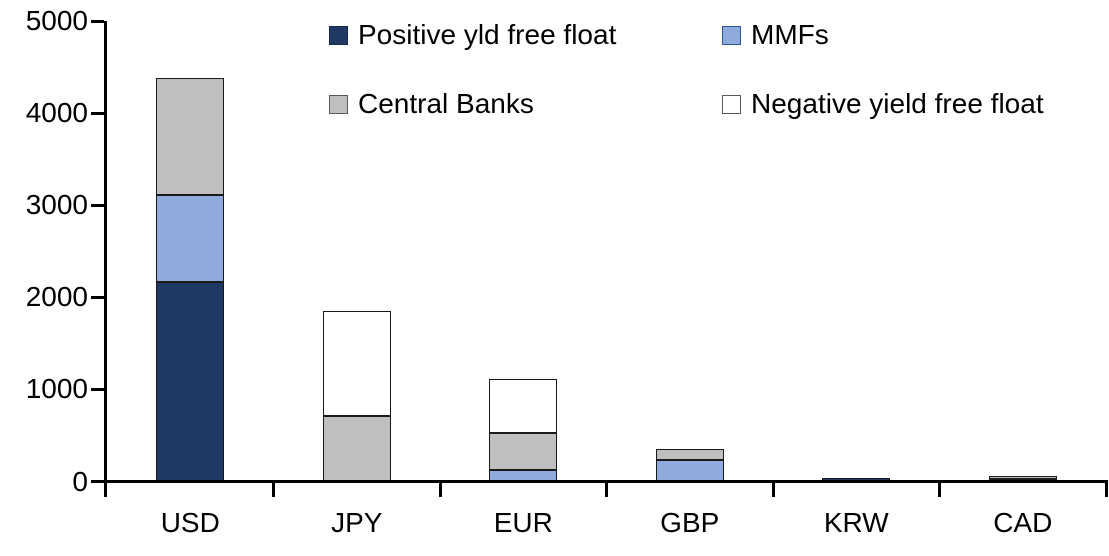 Image resolution: width=1109 pixels, height=556 pixels. Describe the element at coordinates (56, 297) in the screenshot. I see `y-axis-tick-label: 2000` at that location.